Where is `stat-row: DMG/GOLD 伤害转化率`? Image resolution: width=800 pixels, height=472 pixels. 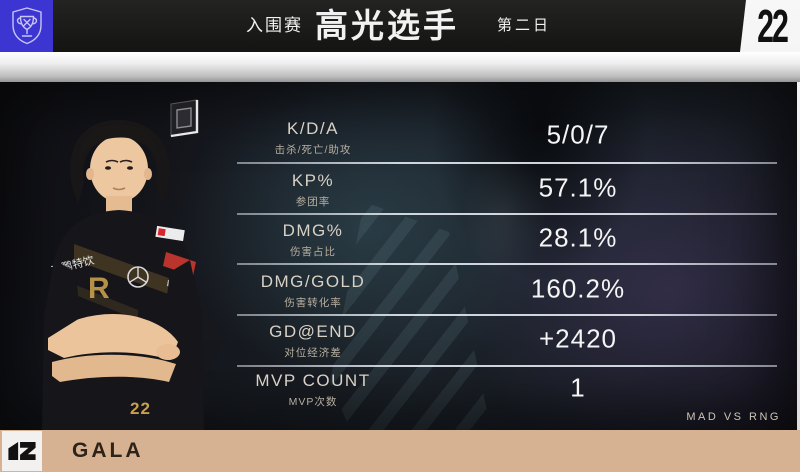
stat-row: DMG/GOLD 伤害转化率 is located at coordinates (313, 291).